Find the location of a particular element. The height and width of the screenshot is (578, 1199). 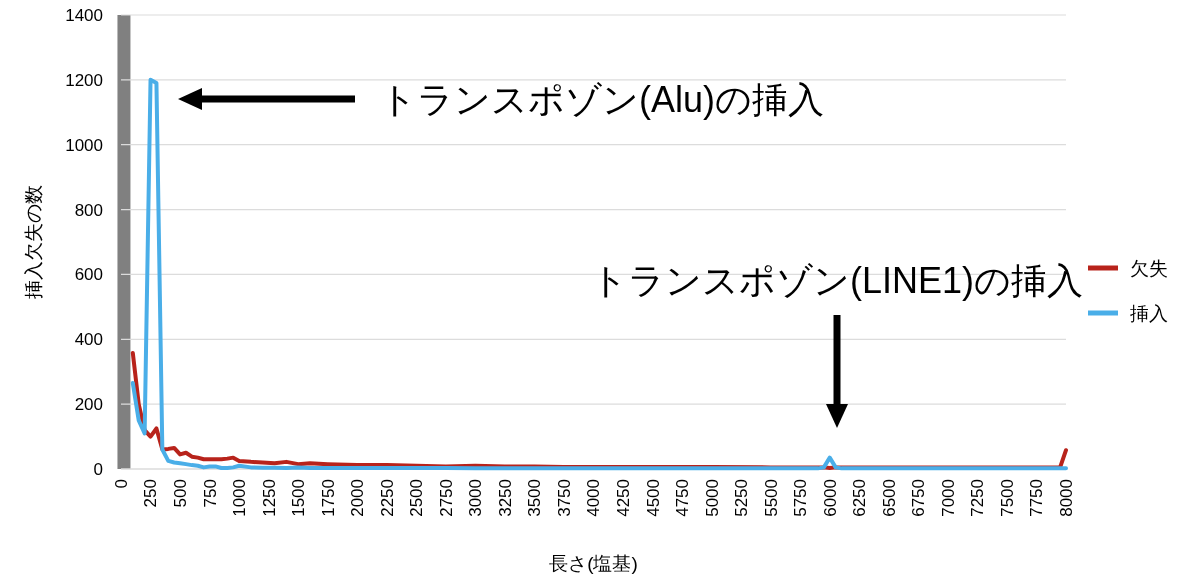

y-tick-label: 400 is located at coordinates (88, 340).